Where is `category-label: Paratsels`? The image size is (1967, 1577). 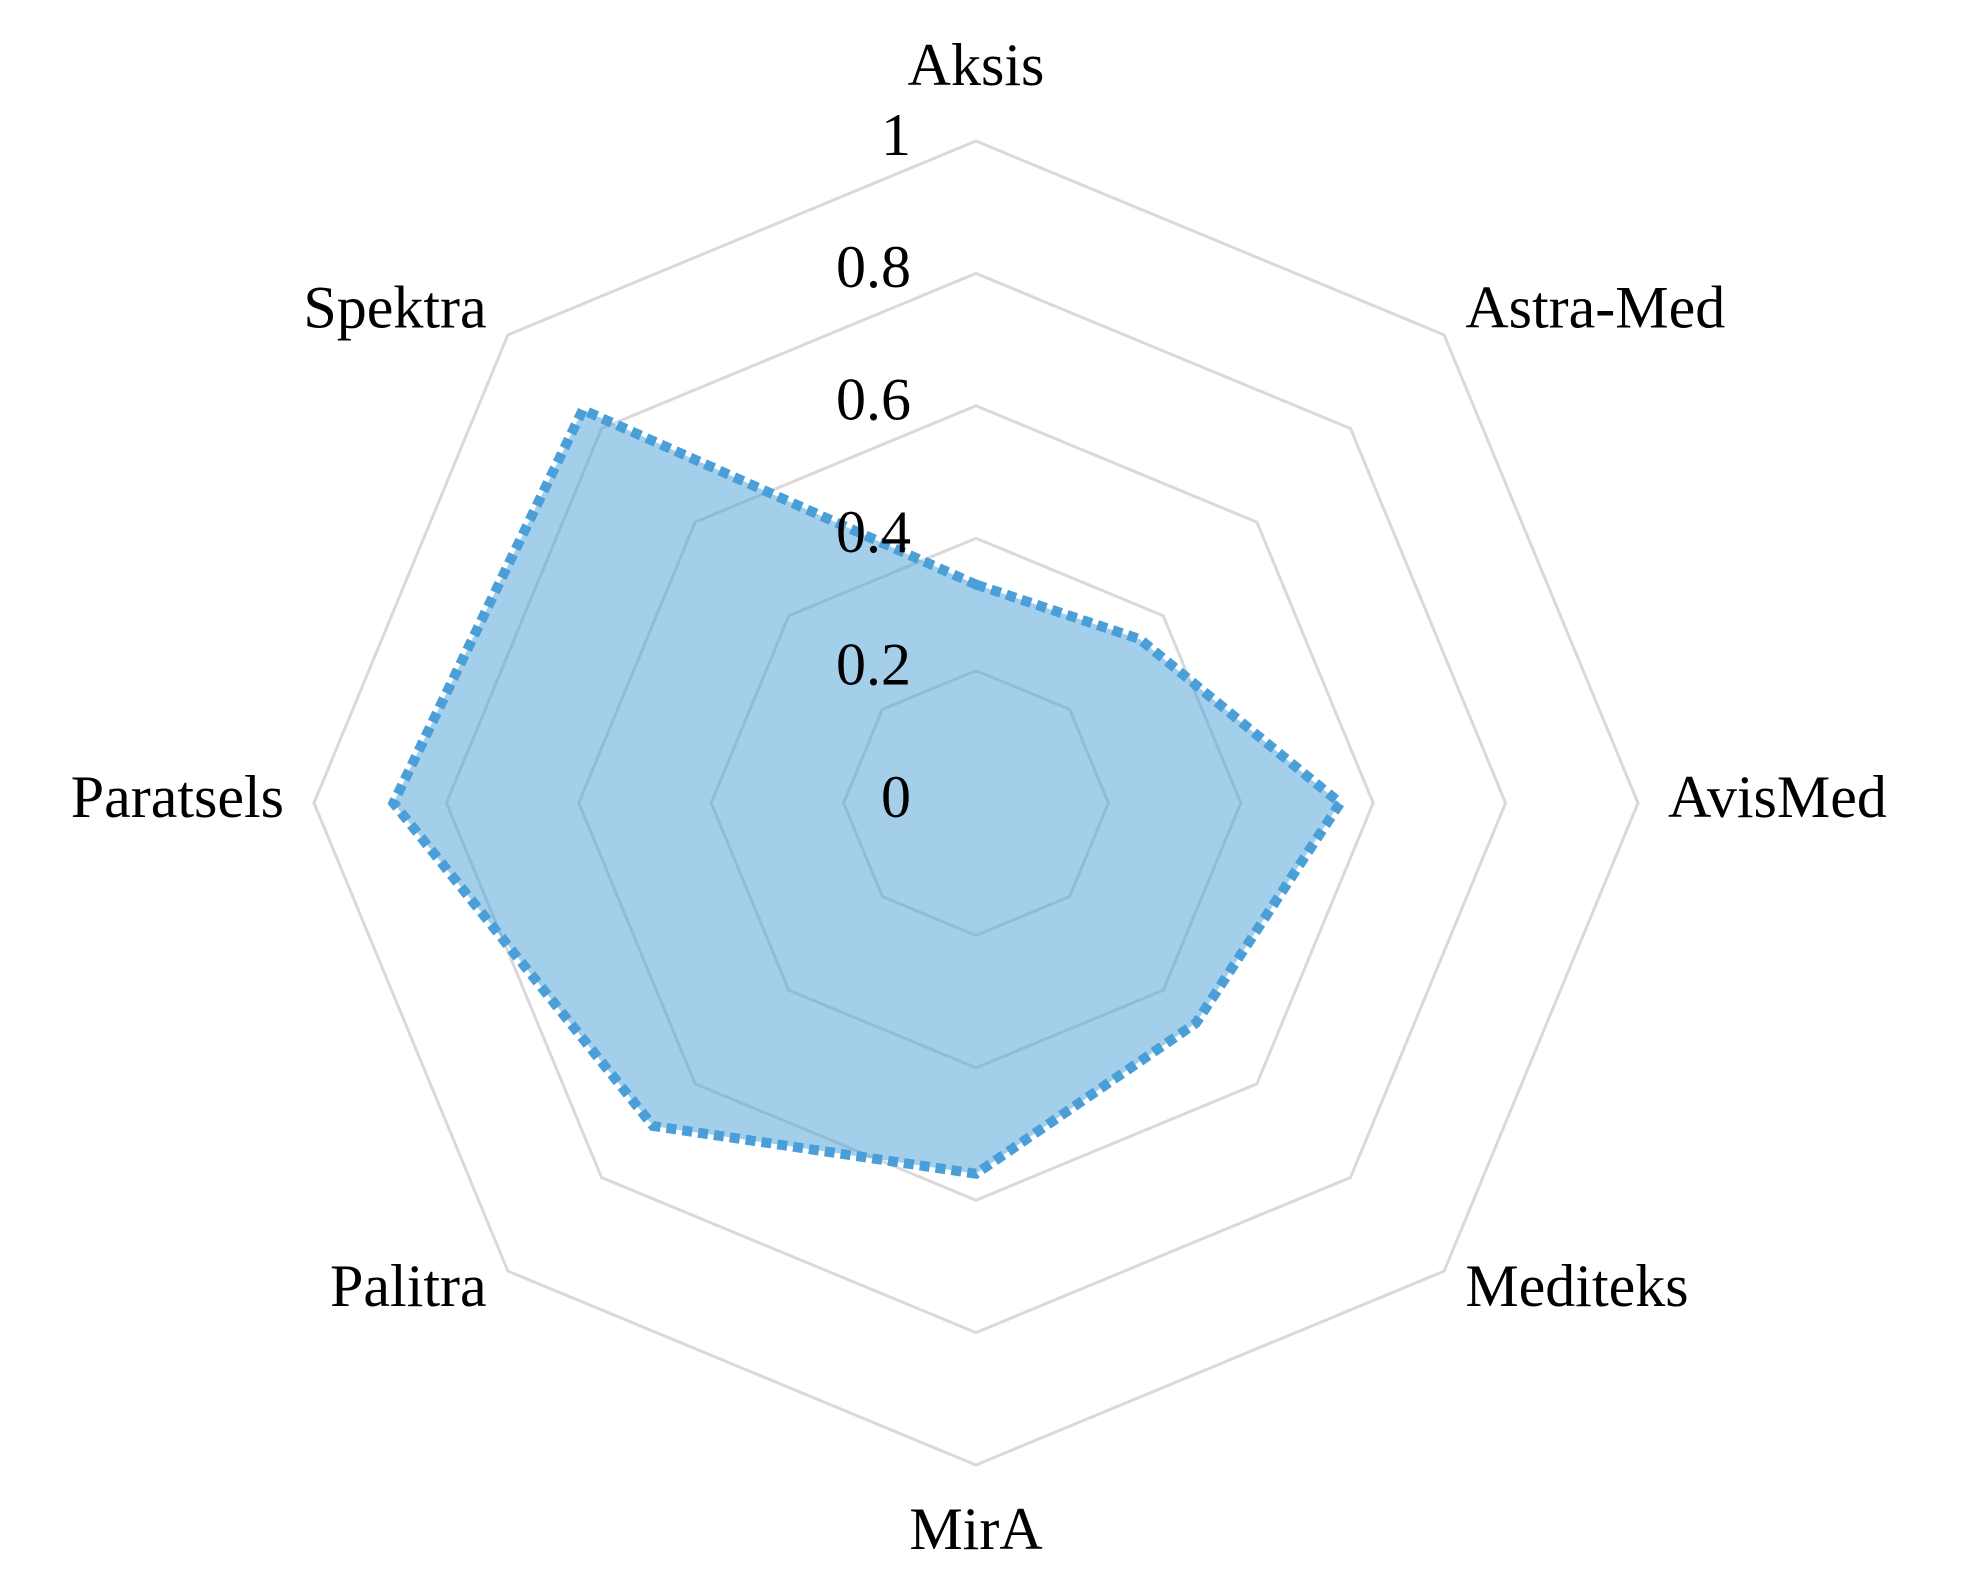
category-label: Paratsels is located at coordinates (177, 797).